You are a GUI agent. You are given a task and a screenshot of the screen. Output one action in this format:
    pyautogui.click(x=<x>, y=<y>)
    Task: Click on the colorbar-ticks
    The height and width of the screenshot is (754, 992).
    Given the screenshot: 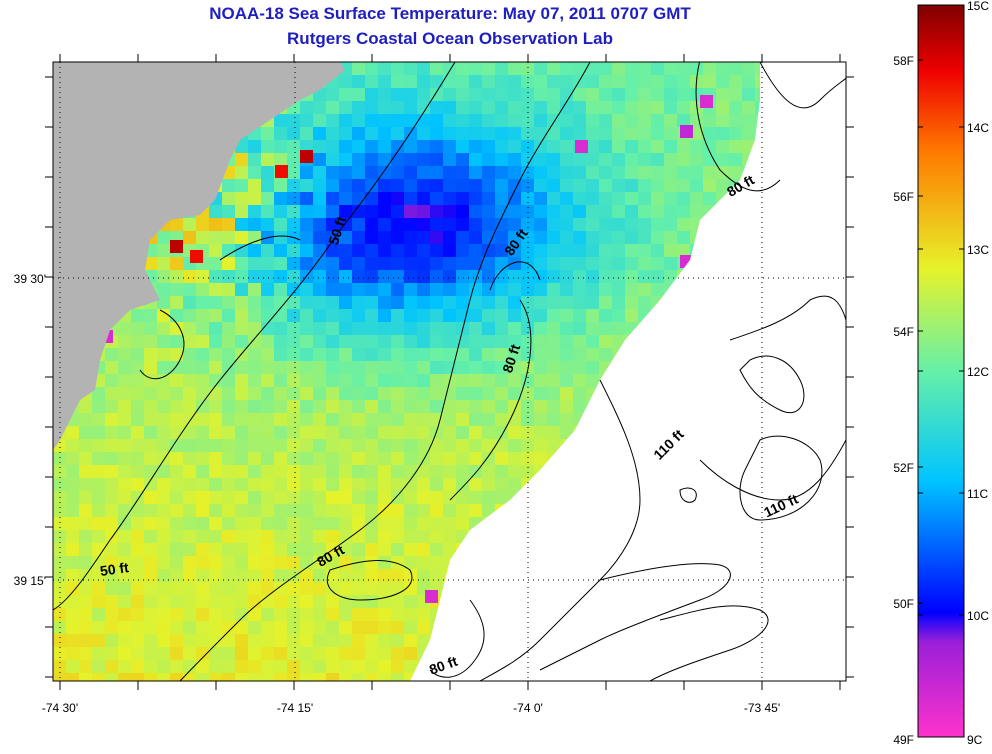 What is the action you would take?
    pyautogui.click(x=941, y=310)
    